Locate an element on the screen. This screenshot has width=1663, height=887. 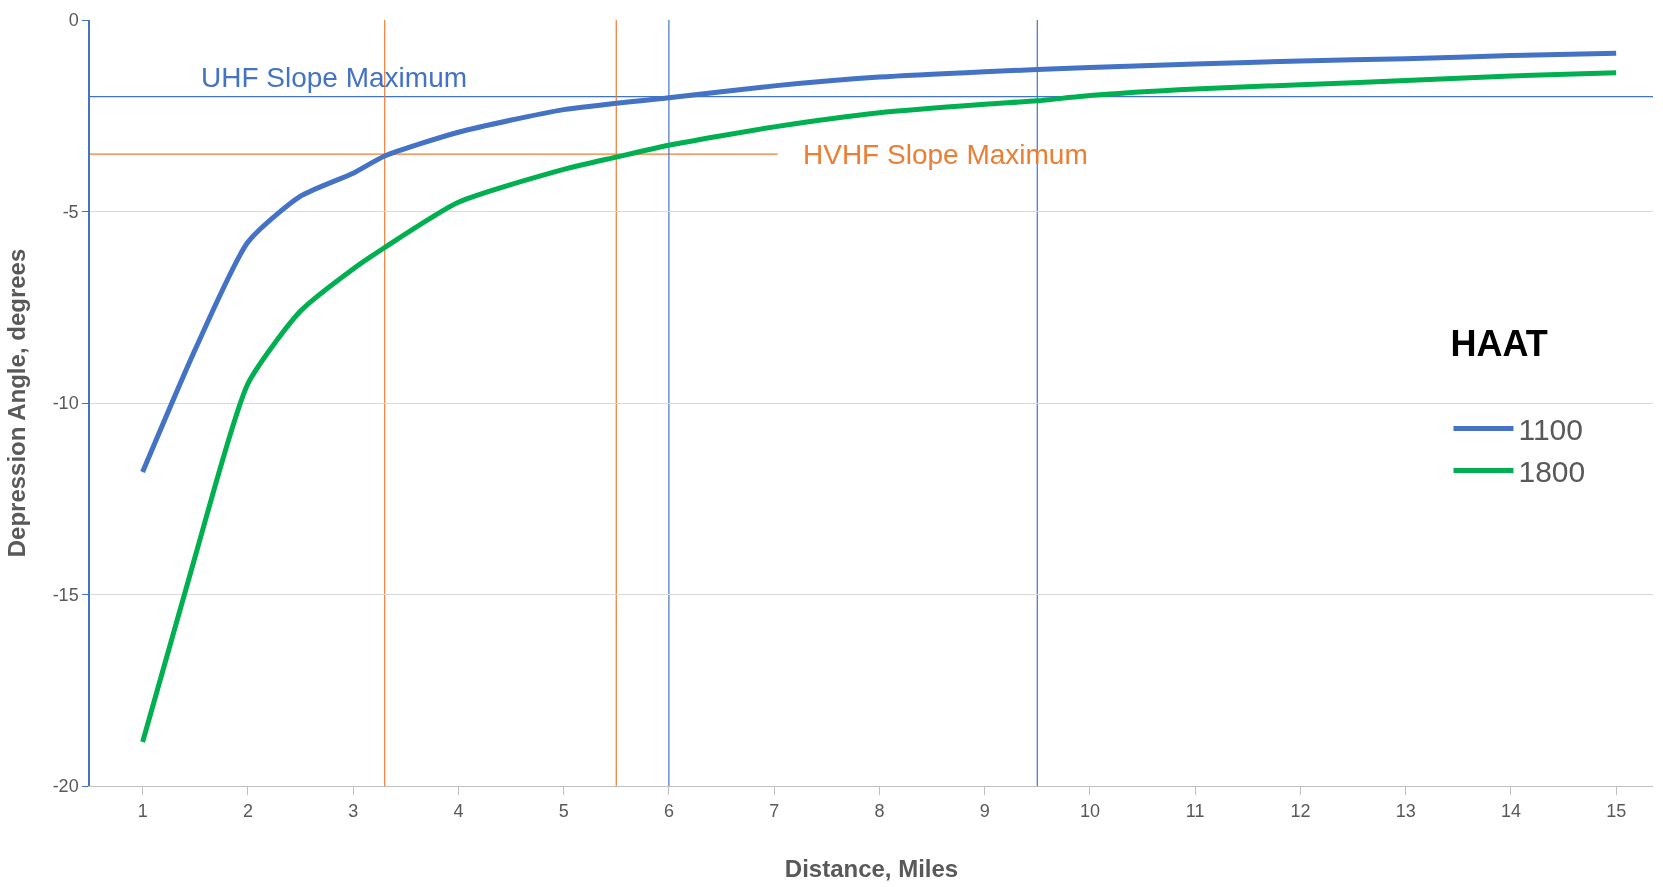
x-tick-label: 13 is located at coordinates (1405, 810).